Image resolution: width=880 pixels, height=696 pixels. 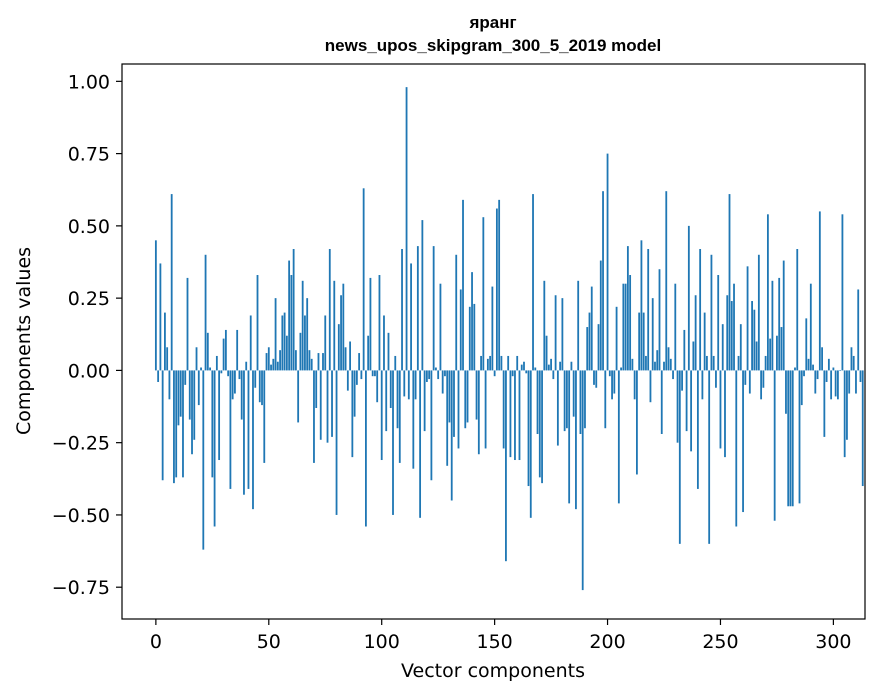 What do you see at coordinates (89, 371) in the screenshot?
I see `y-tick-label: 0.00` at bounding box center [89, 371].